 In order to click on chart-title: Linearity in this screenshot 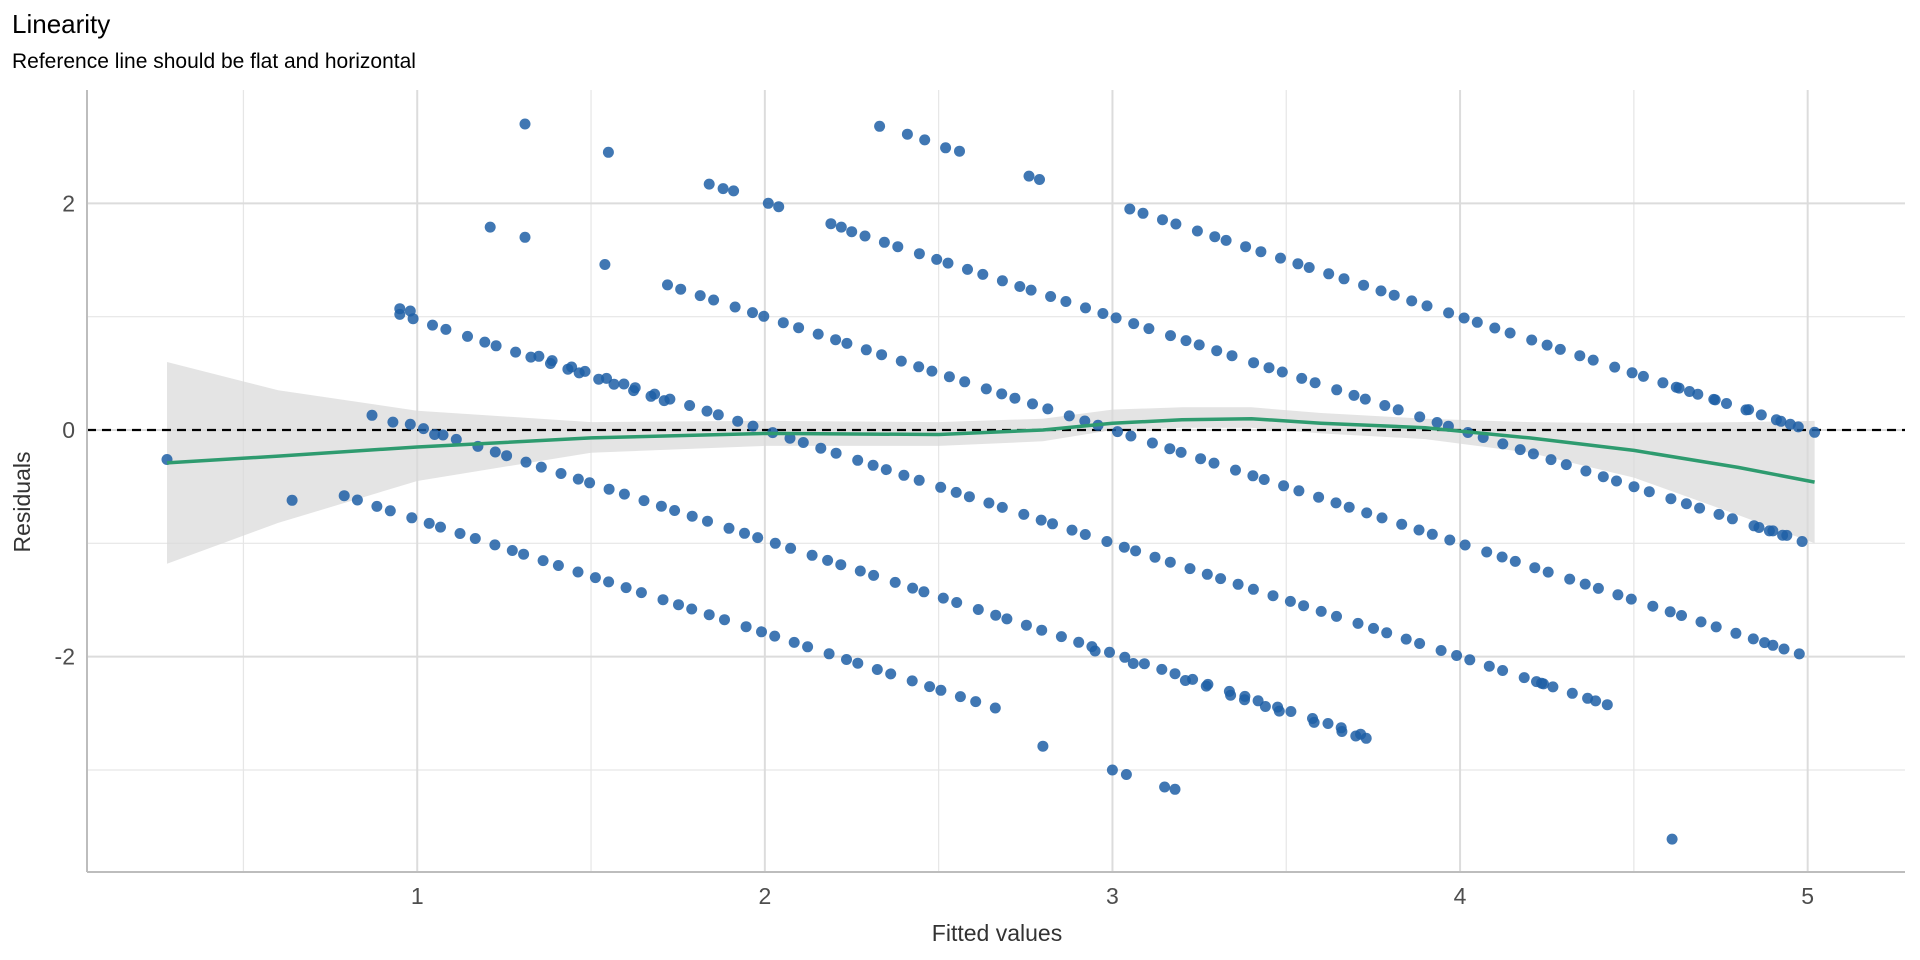, I will do `click(61, 24)`.